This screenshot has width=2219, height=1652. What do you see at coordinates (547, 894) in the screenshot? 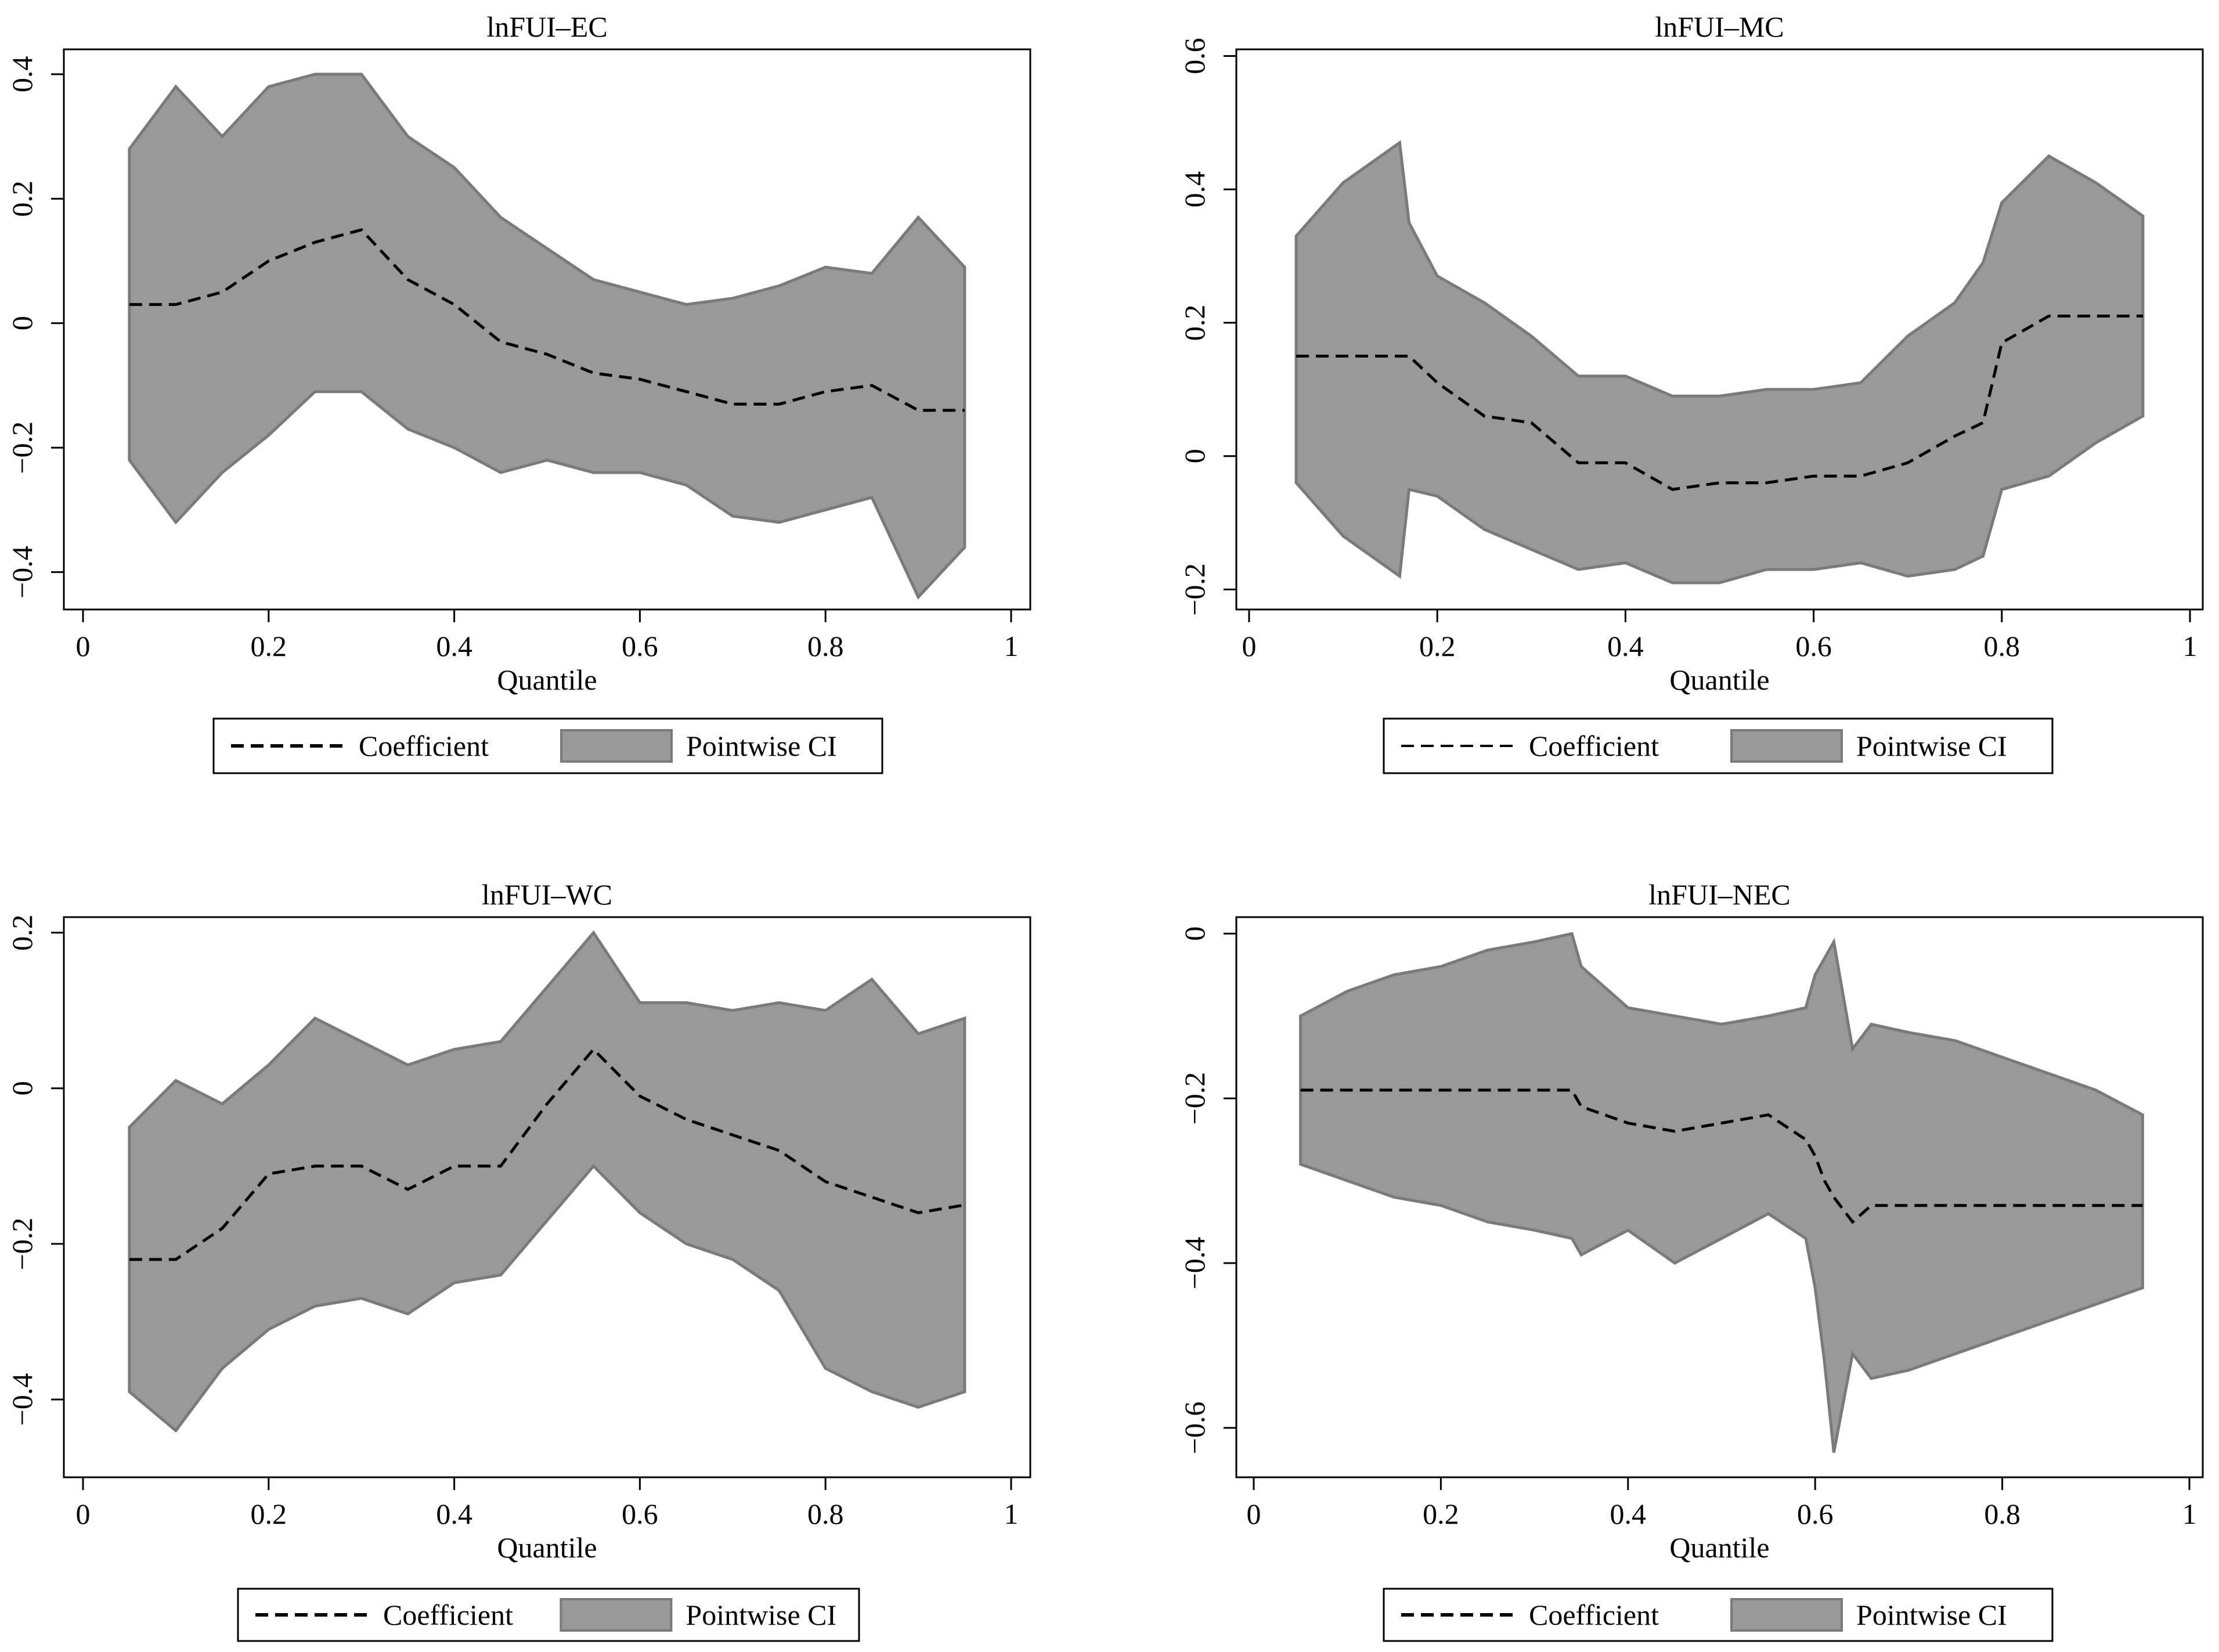
I see `chart-title: lnFUI–WC` at bounding box center [547, 894].